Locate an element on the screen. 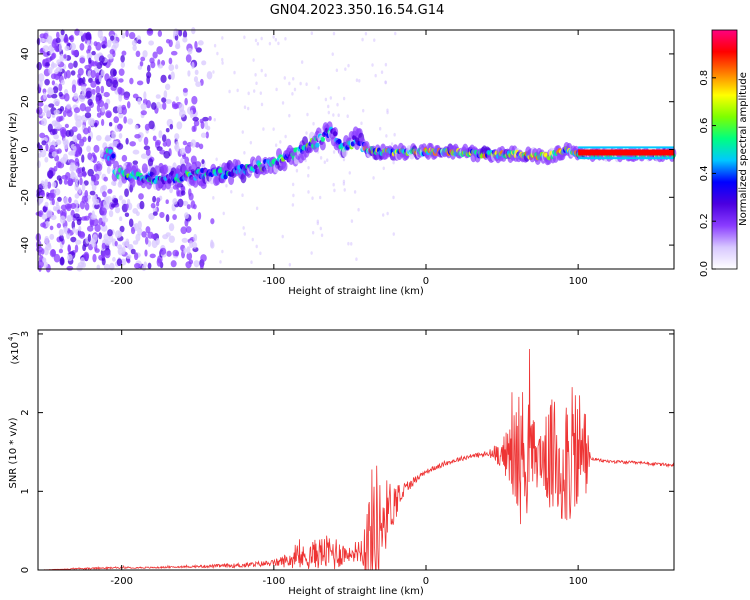  x-tick-label: 0 is located at coordinates (426, 581).